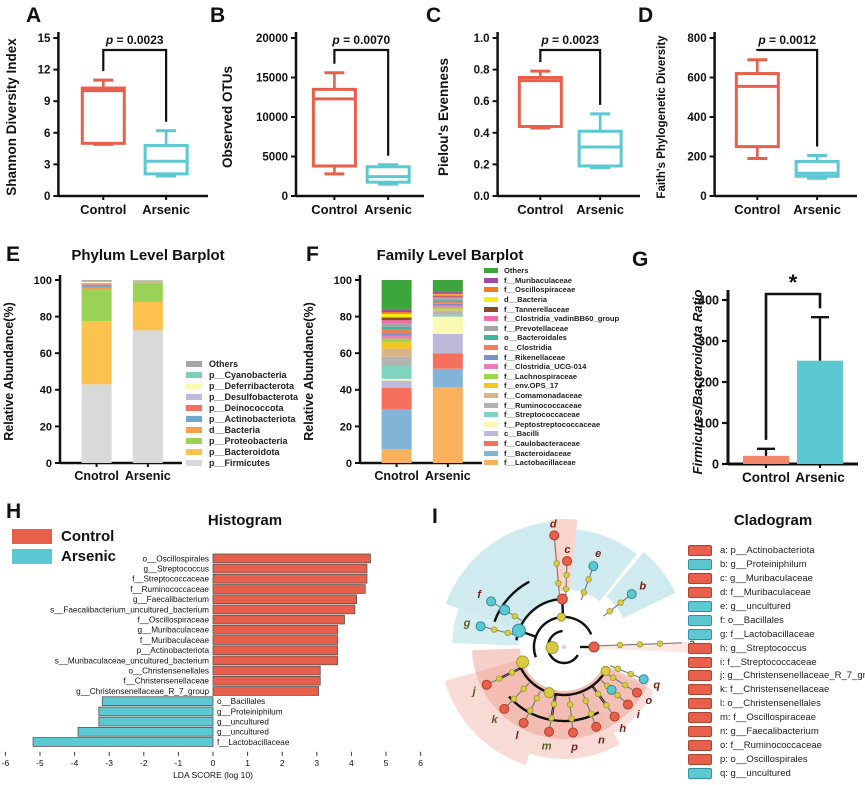 The width and height of the screenshot is (865, 785). I want to click on svg-text: Faith's Phylogenetic Diversity, so click(662, 117).